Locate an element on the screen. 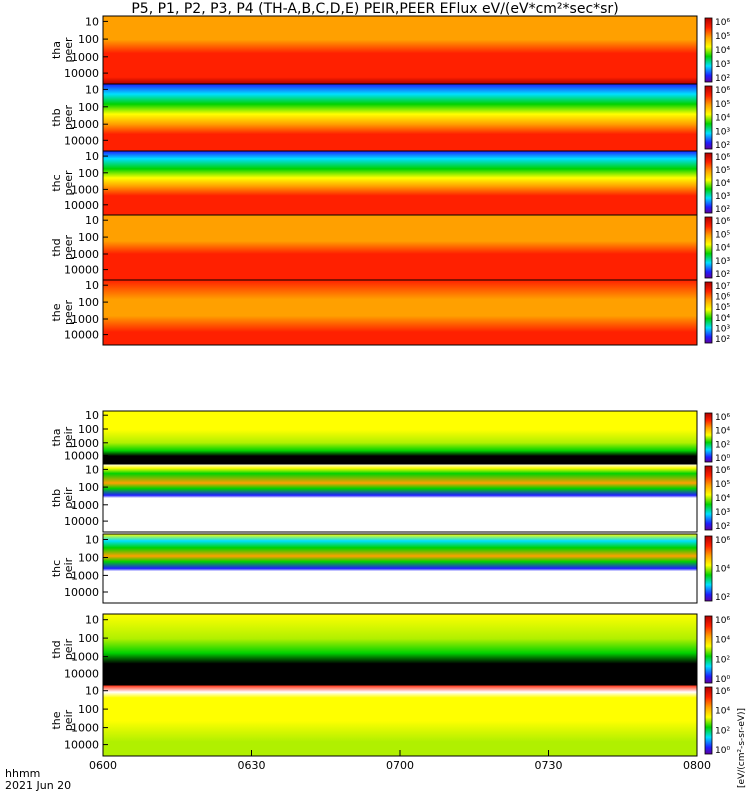 This screenshot has height=800, width=750. date-label: 2021 Jun 20 is located at coordinates (38, 785).